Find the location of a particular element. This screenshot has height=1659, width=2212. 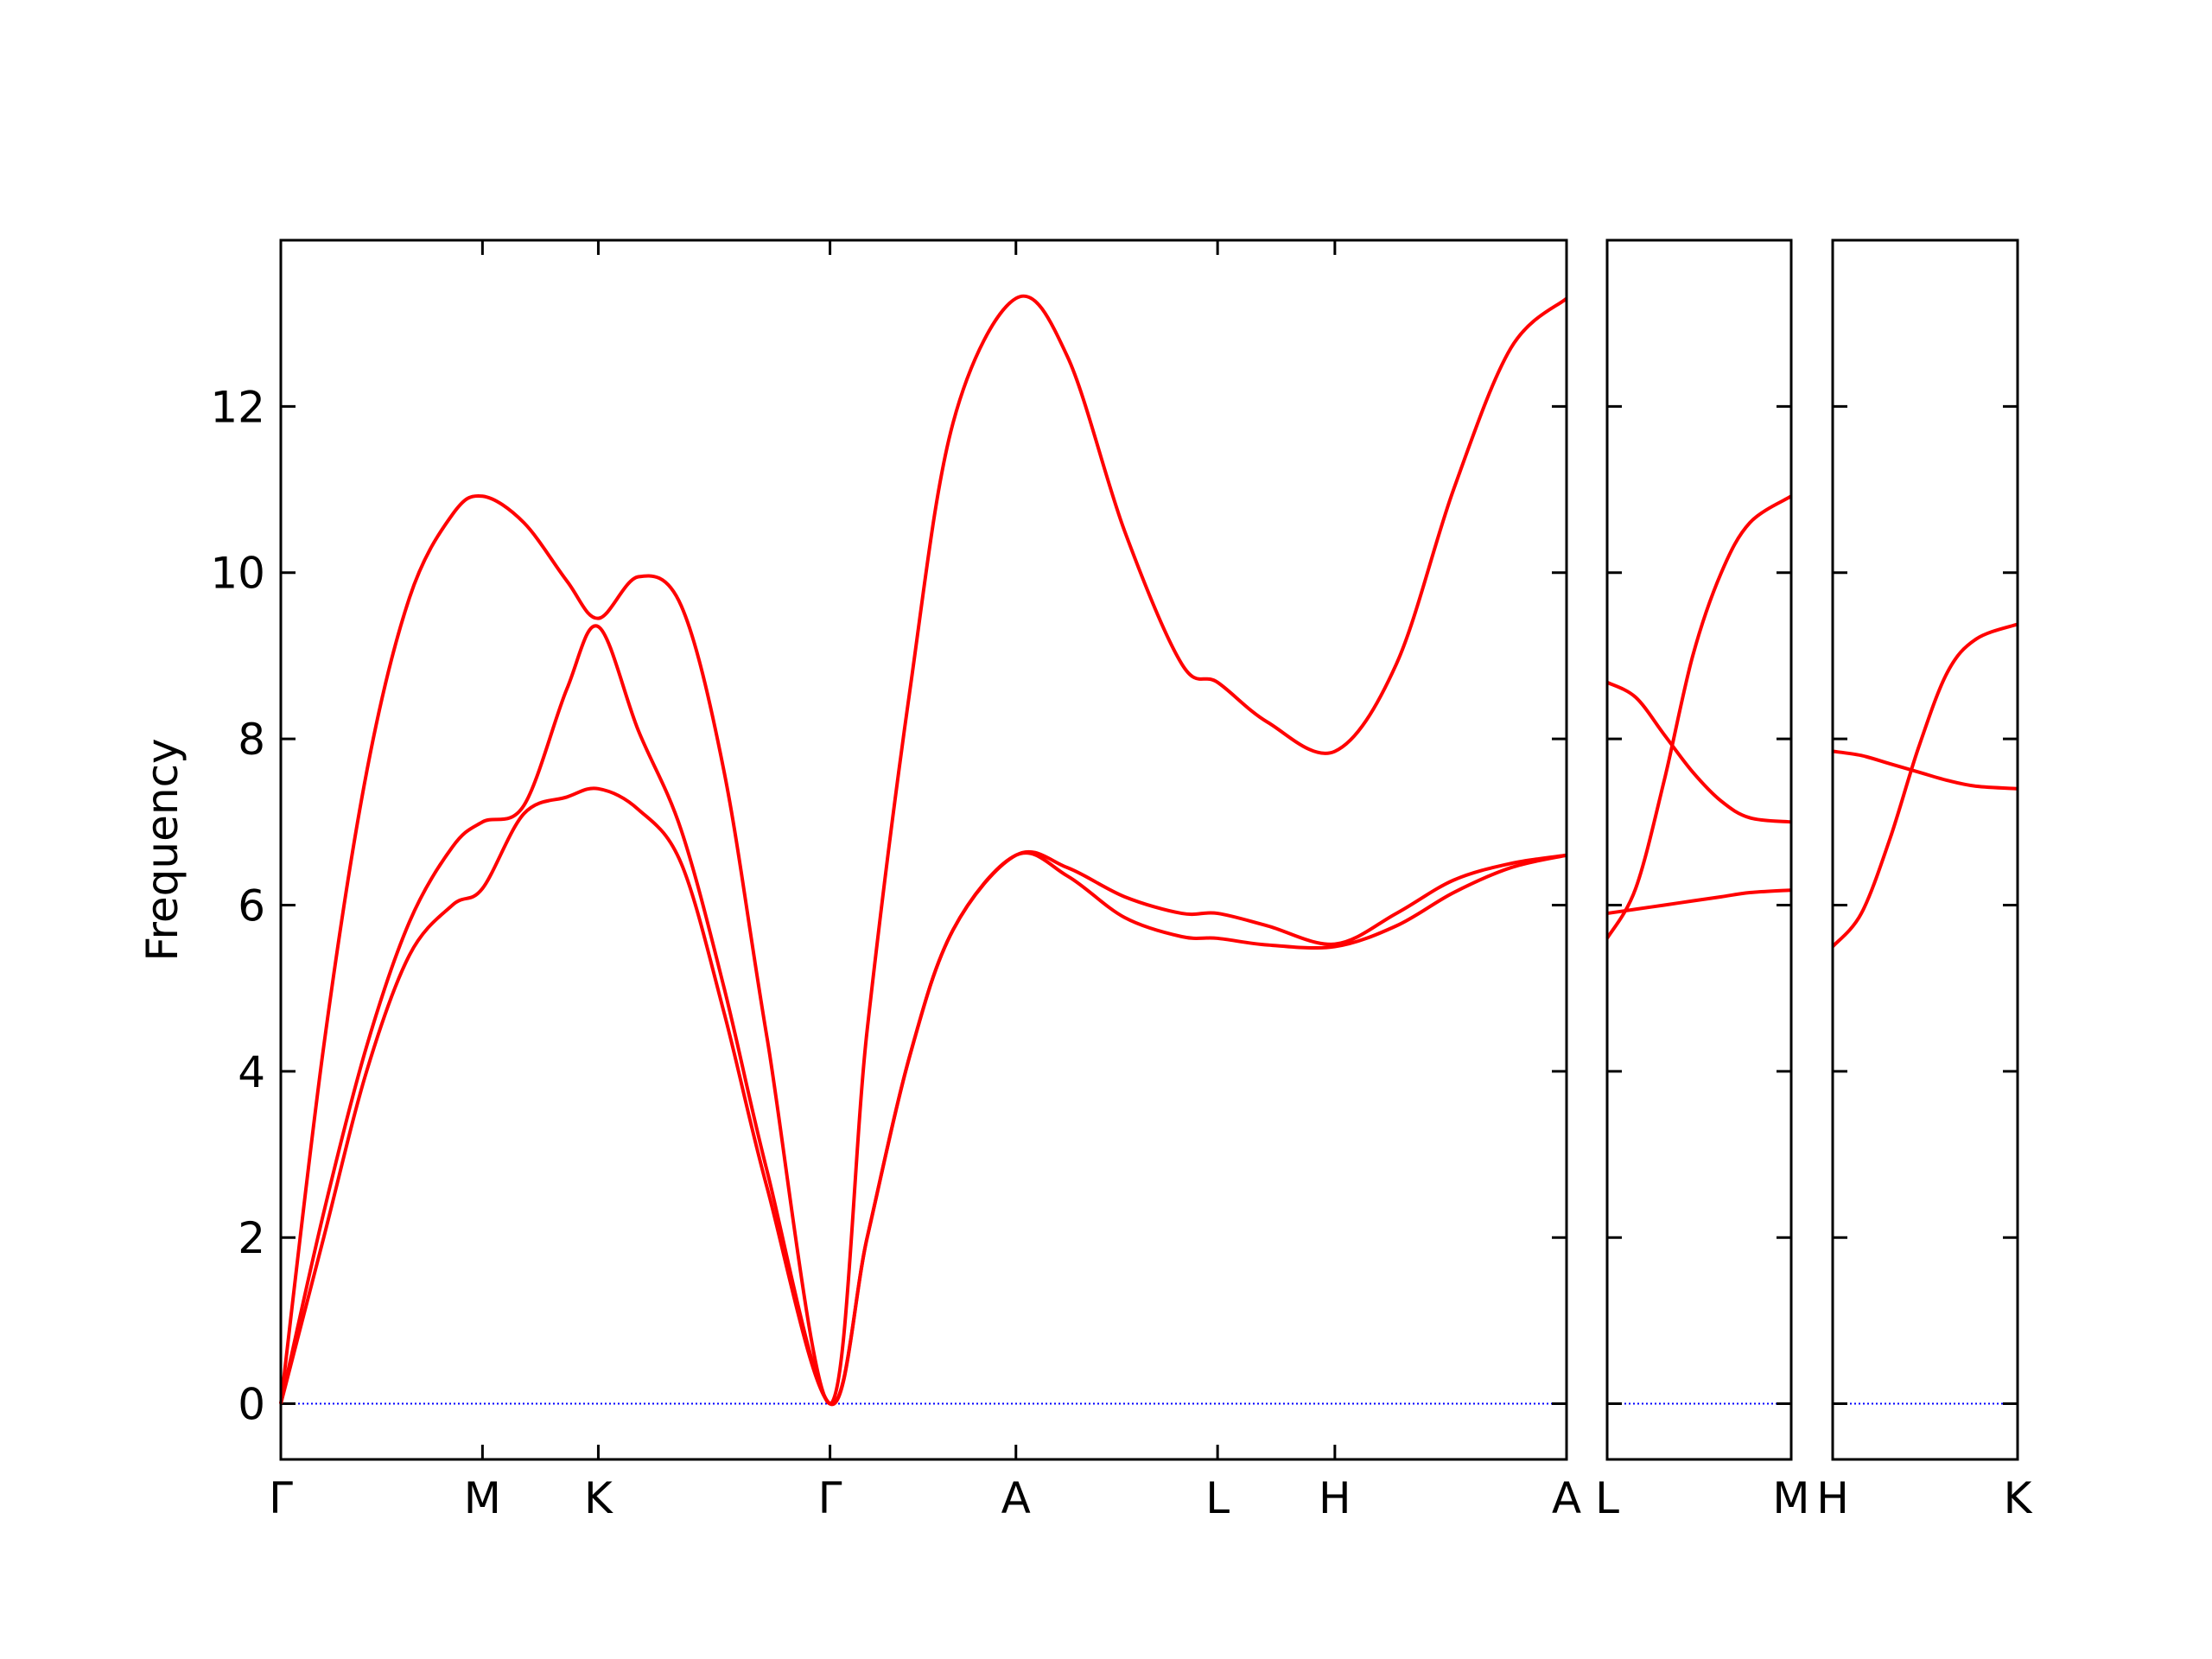

y-tick-label: 0 is located at coordinates (251, 1405).